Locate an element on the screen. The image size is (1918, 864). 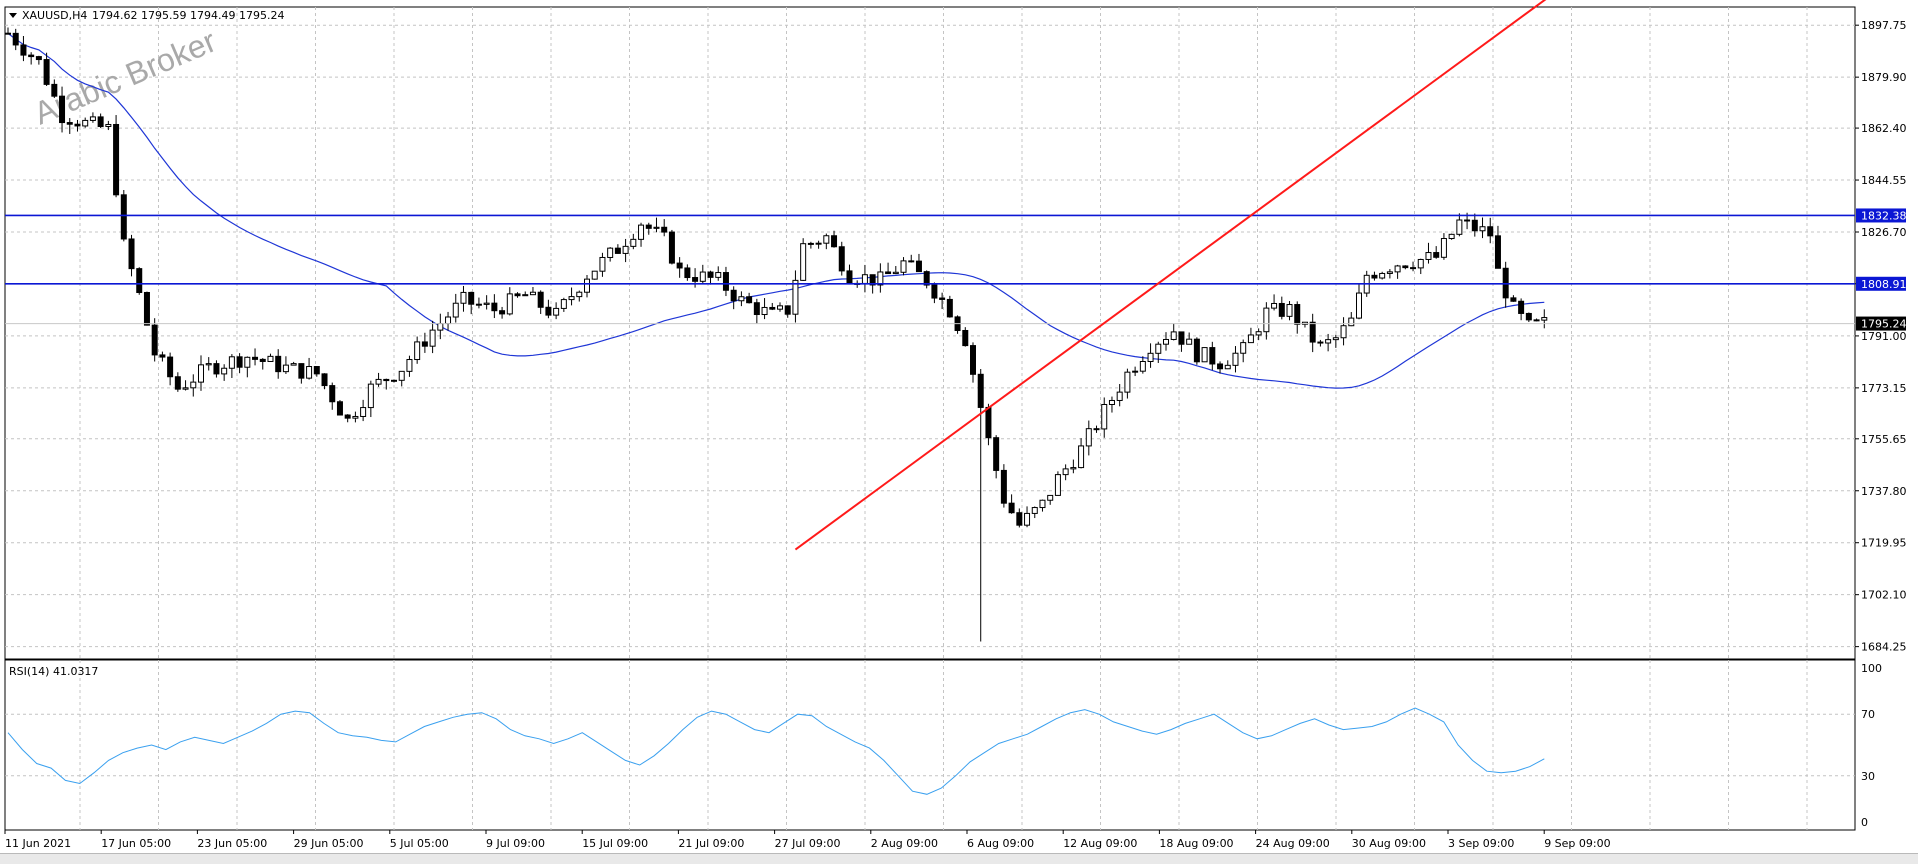
y-tick-label: 1826.70 is located at coordinates (1884, 232).